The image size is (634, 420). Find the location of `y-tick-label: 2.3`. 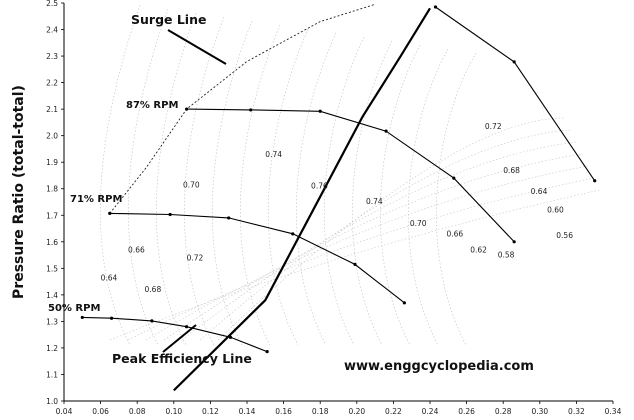

y-tick-label: 2.3 is located at coordinates (52, 56).